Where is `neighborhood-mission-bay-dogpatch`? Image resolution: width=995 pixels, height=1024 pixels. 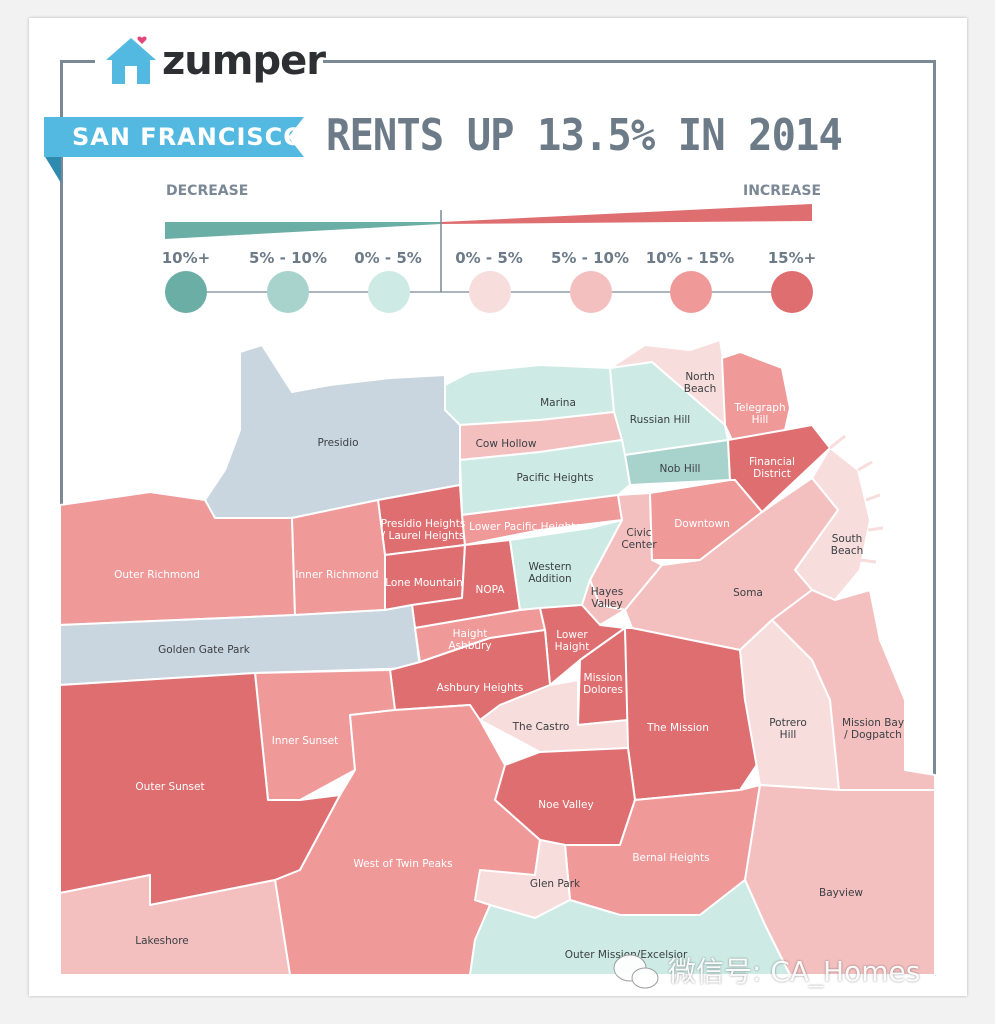 neighborhood-mission-bay-dogpatch is located at coordinates (853, 695).